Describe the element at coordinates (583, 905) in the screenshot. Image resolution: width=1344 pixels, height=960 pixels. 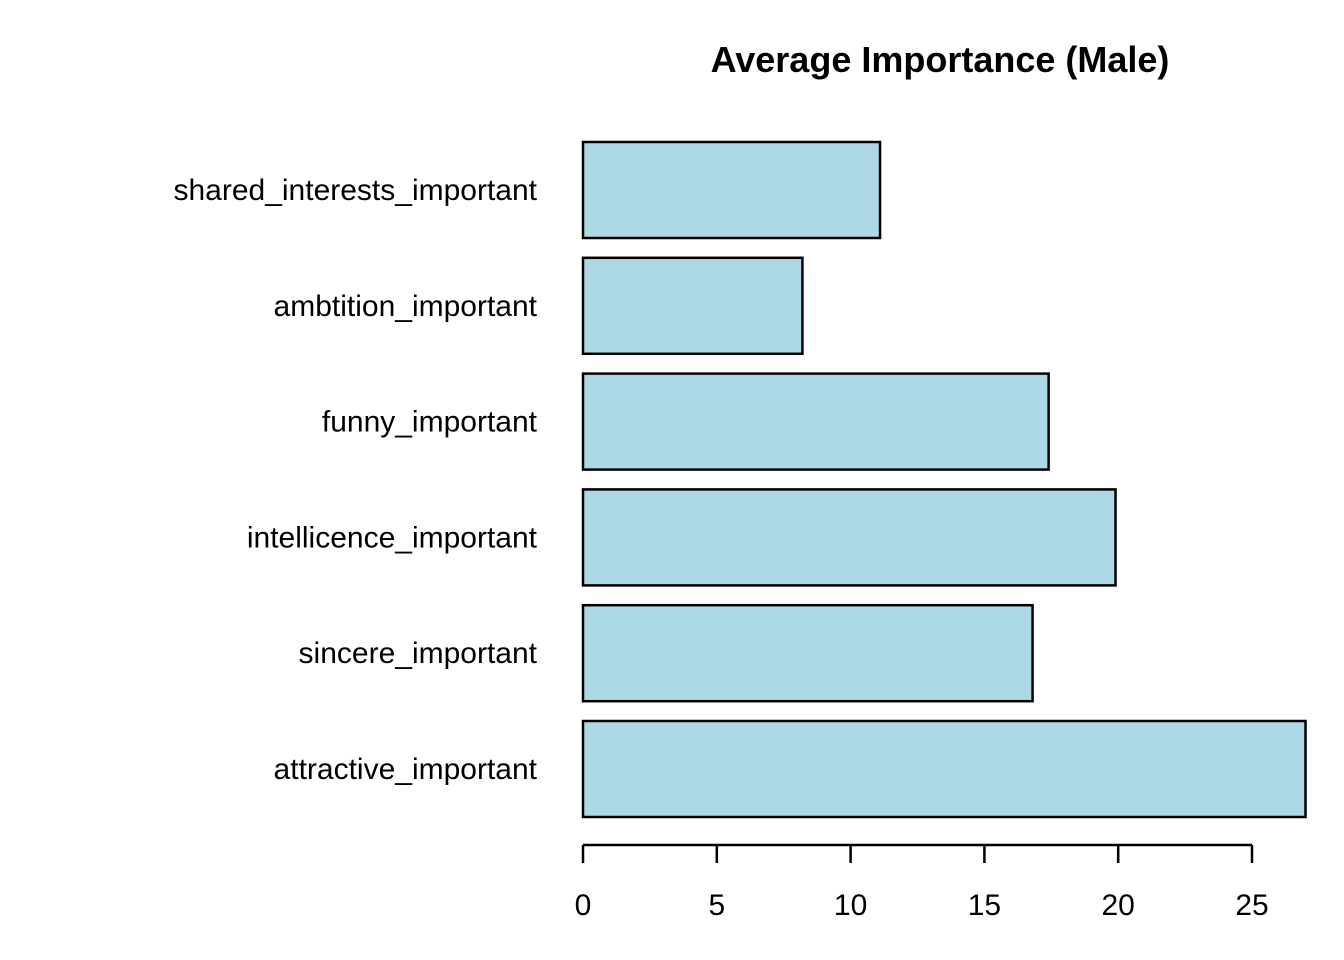
I see `x-tick-label: 0` at that location.